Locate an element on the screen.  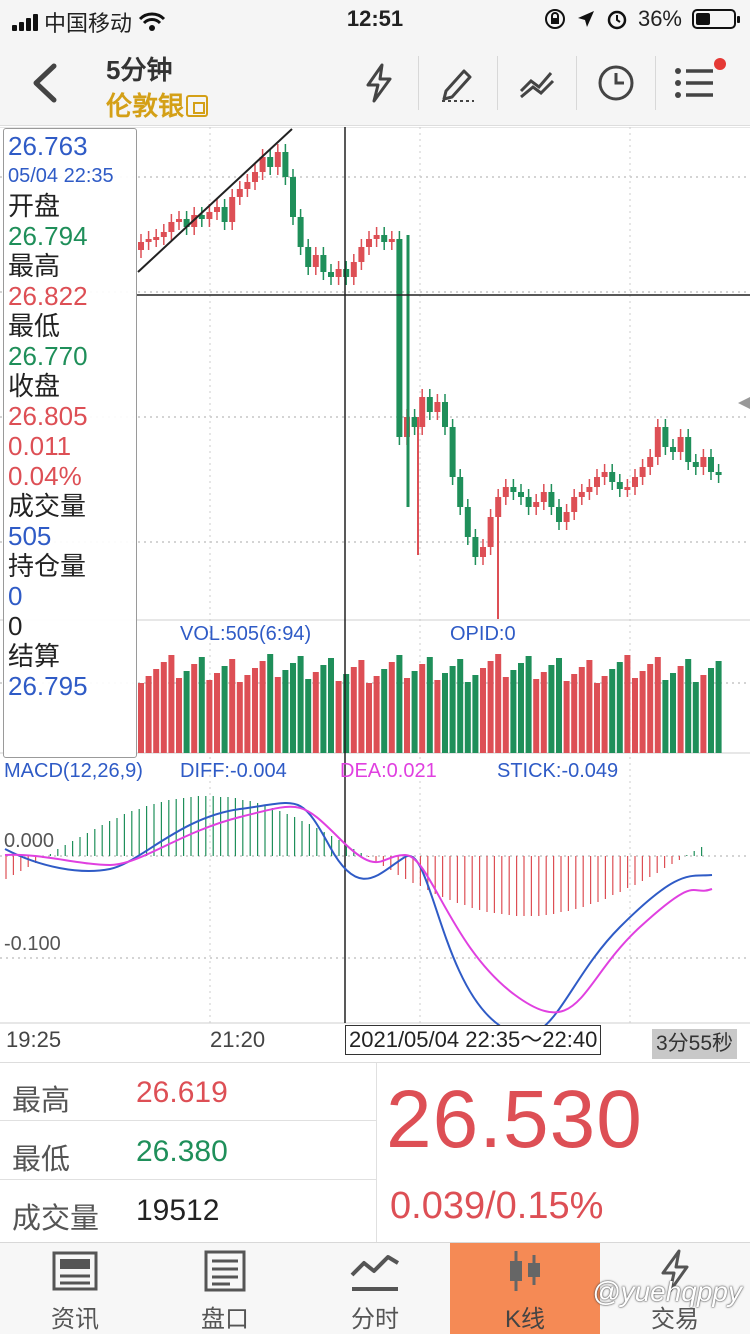
info-low: 26.770 is located at coordinates (48, 356).